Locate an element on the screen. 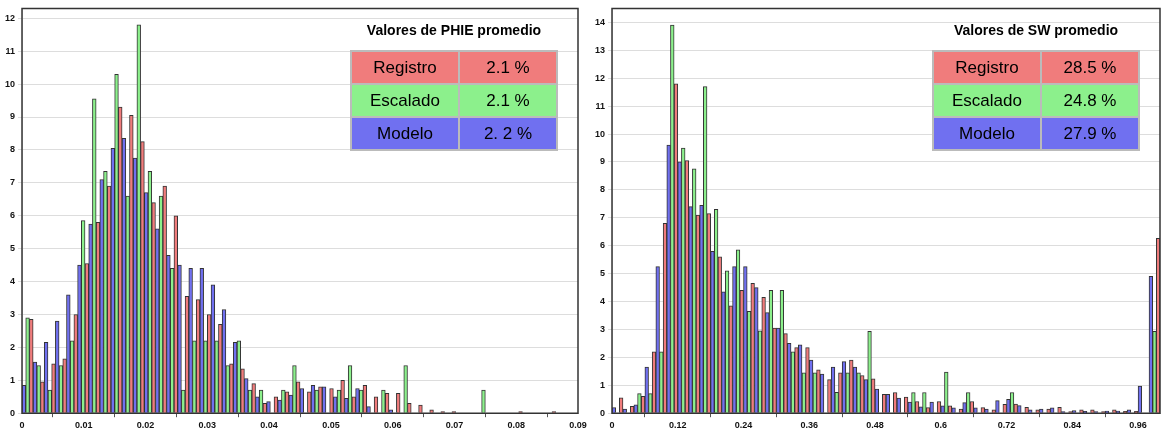 The height and width of the screenshot is (442, 1172). x-tick-label: 0.05 is located at coordinates (331, 425).